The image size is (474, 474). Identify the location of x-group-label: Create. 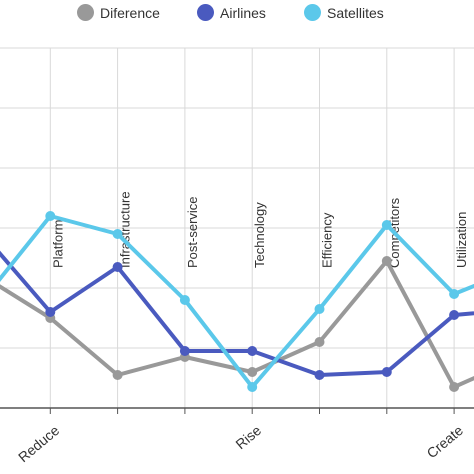
(445, 441).